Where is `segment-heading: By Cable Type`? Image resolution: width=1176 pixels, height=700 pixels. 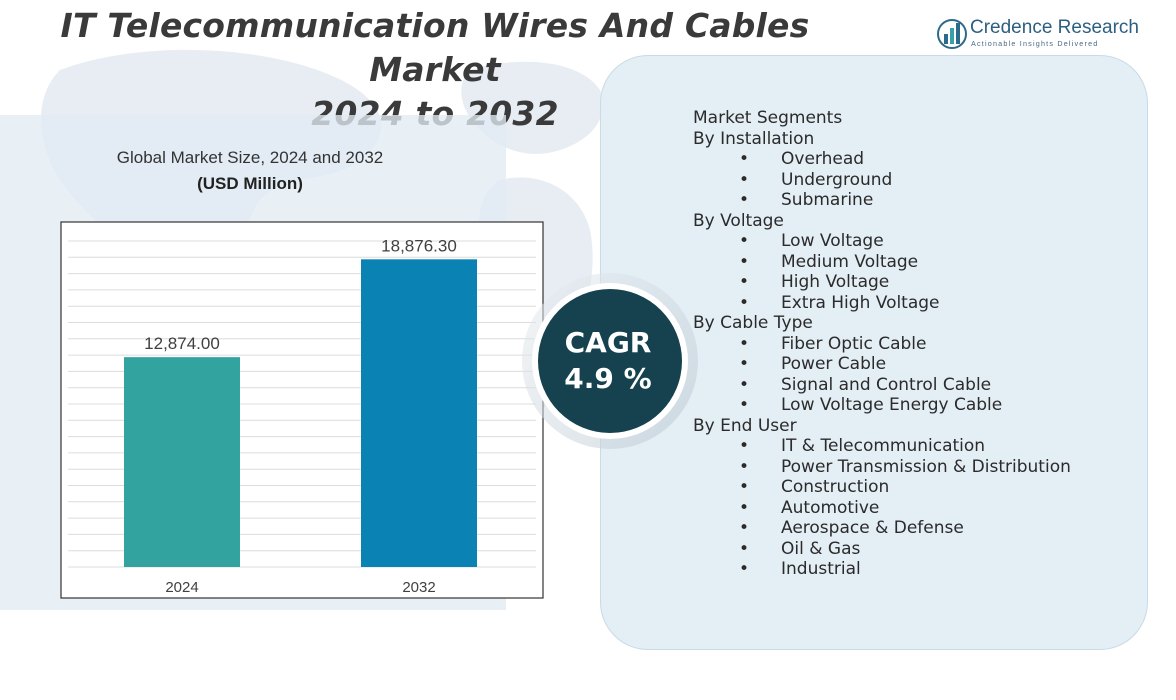
segment-heading: By Cable Type is located at coordinates (753, 323).